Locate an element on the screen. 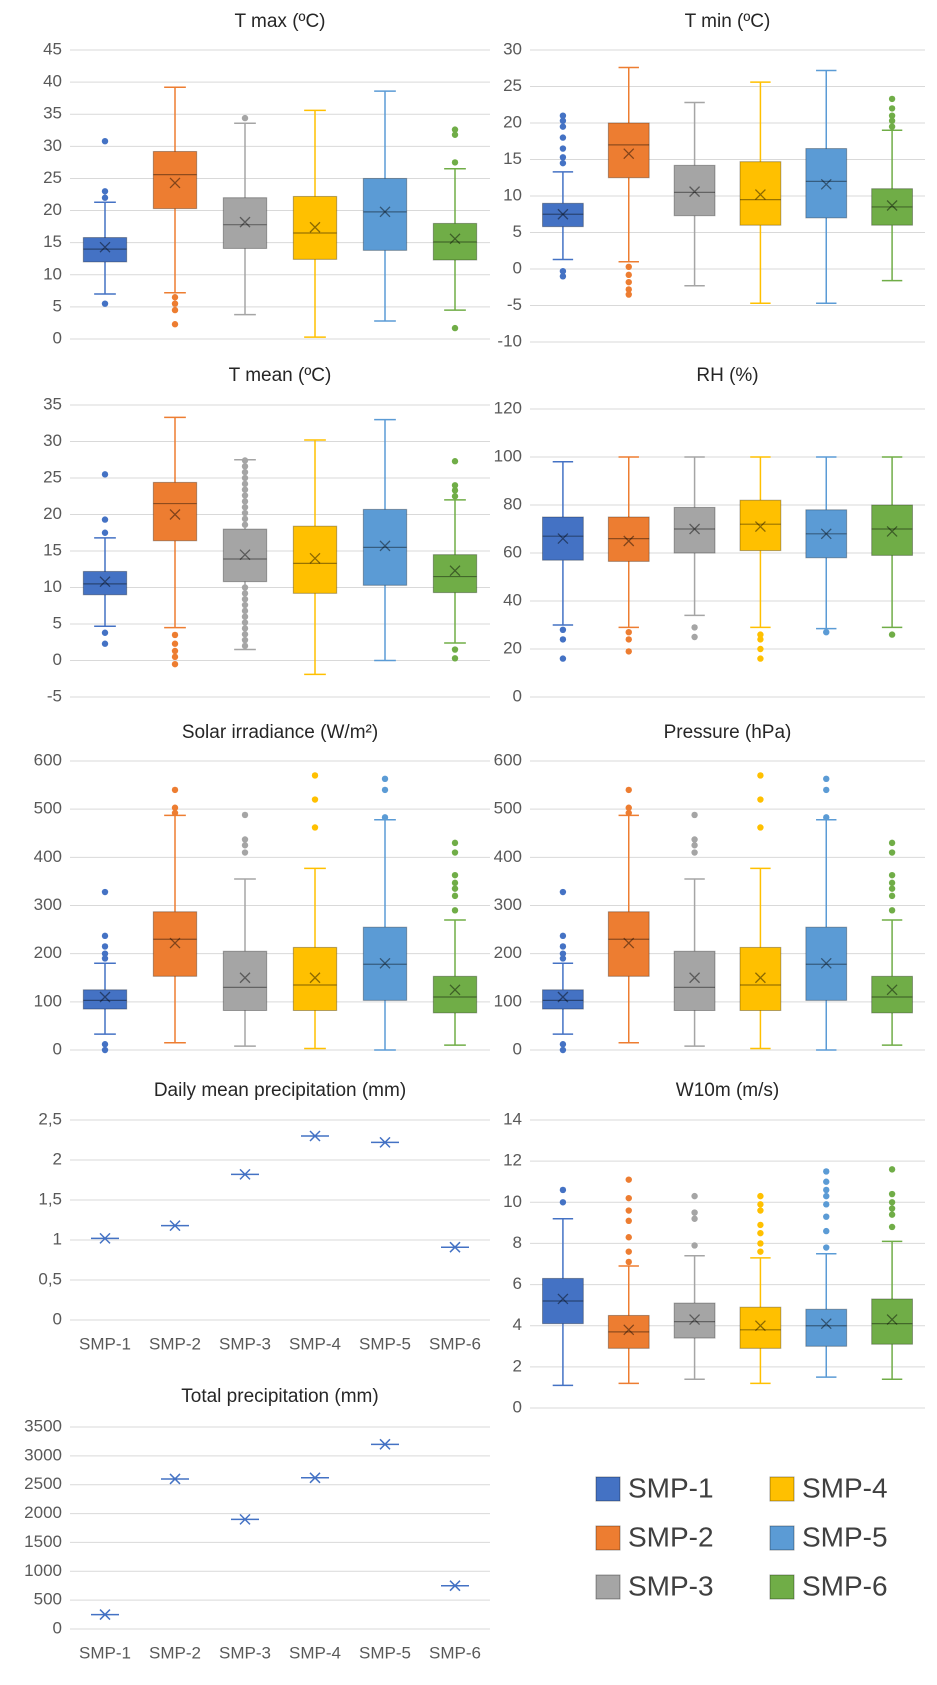  y-tick-label: 15 is located at coordinates (52, 549).